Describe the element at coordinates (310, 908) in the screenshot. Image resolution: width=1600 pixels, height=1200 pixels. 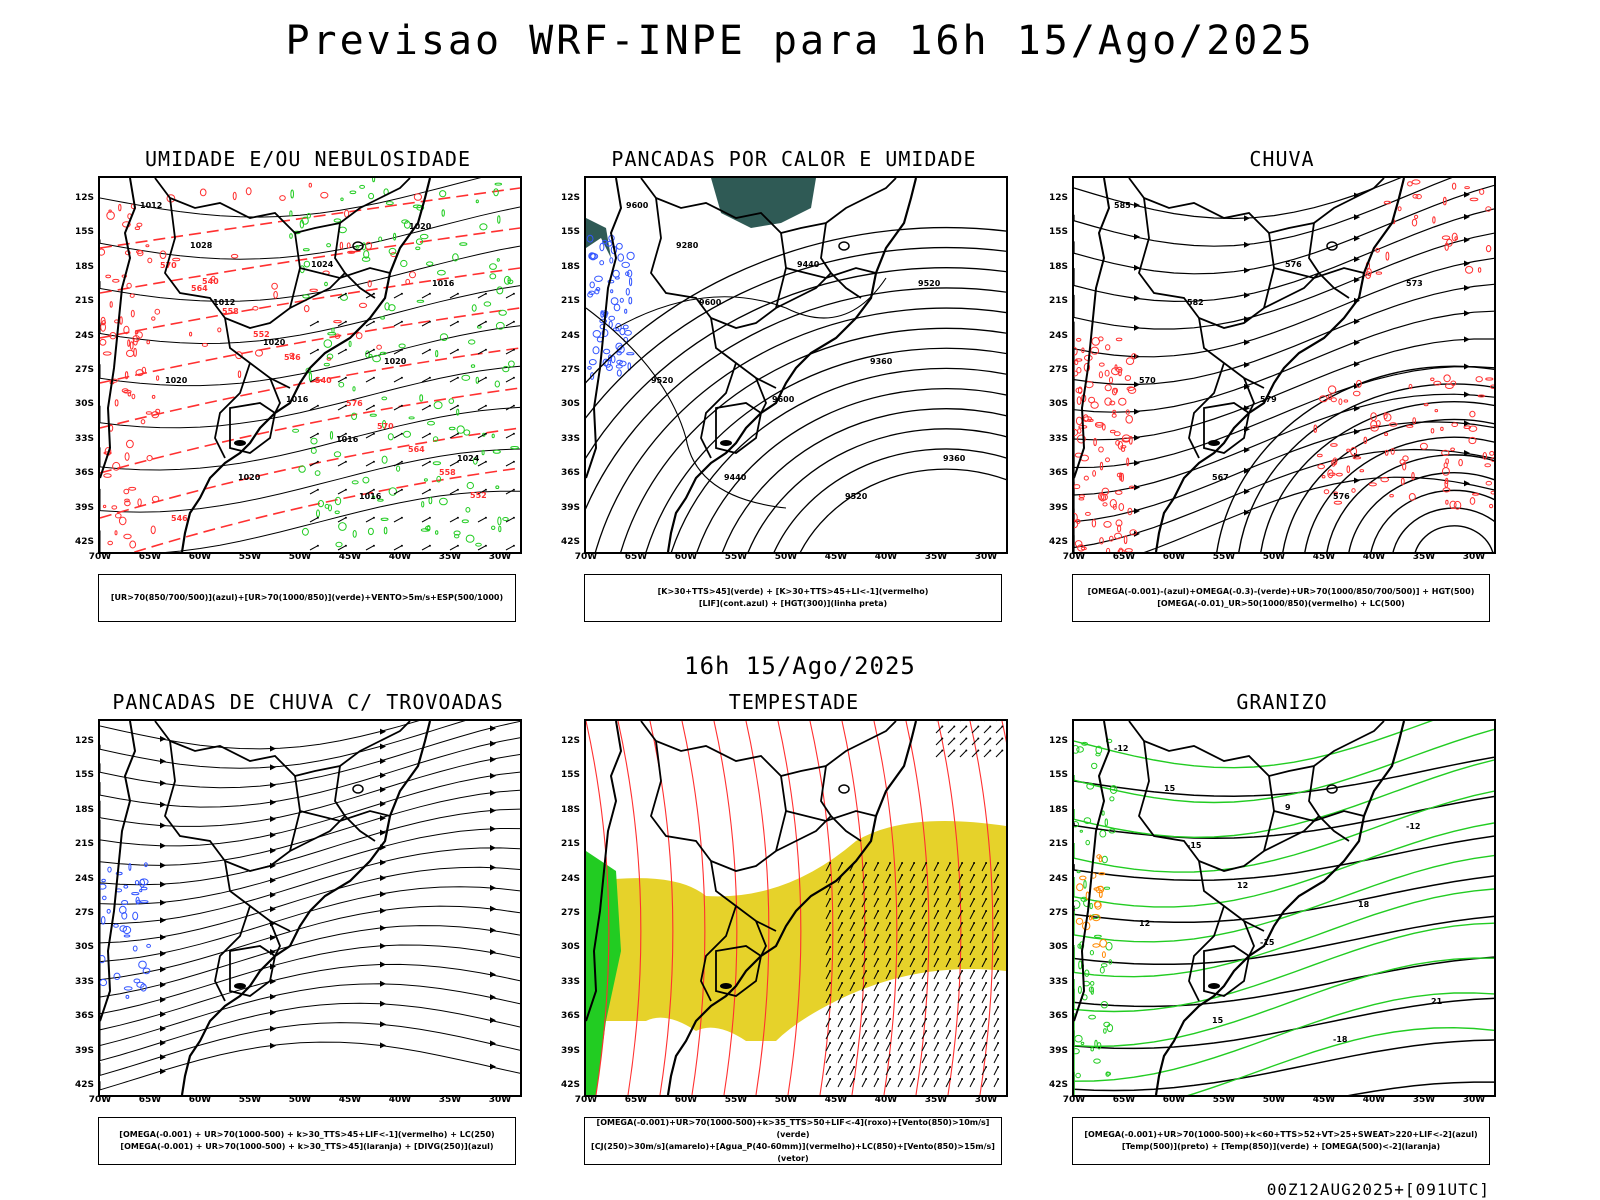
I see `map-svg` at that location.